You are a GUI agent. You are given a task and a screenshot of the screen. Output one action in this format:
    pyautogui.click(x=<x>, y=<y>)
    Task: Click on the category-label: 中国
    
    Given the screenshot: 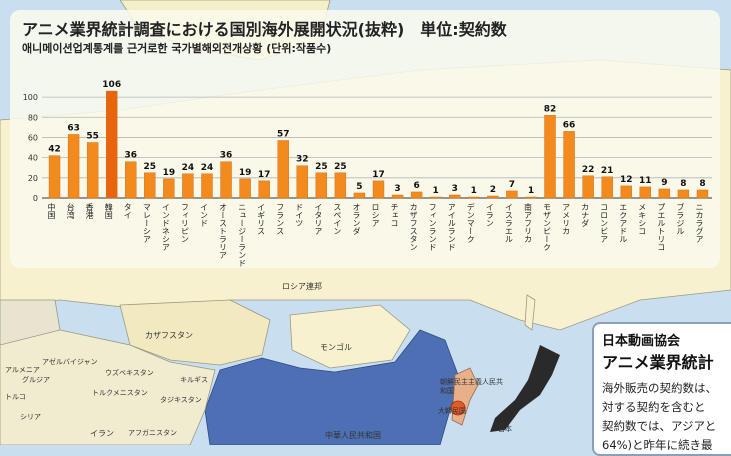 What is the action you would take?
    pyautogui.click(x=51, y=211)
    